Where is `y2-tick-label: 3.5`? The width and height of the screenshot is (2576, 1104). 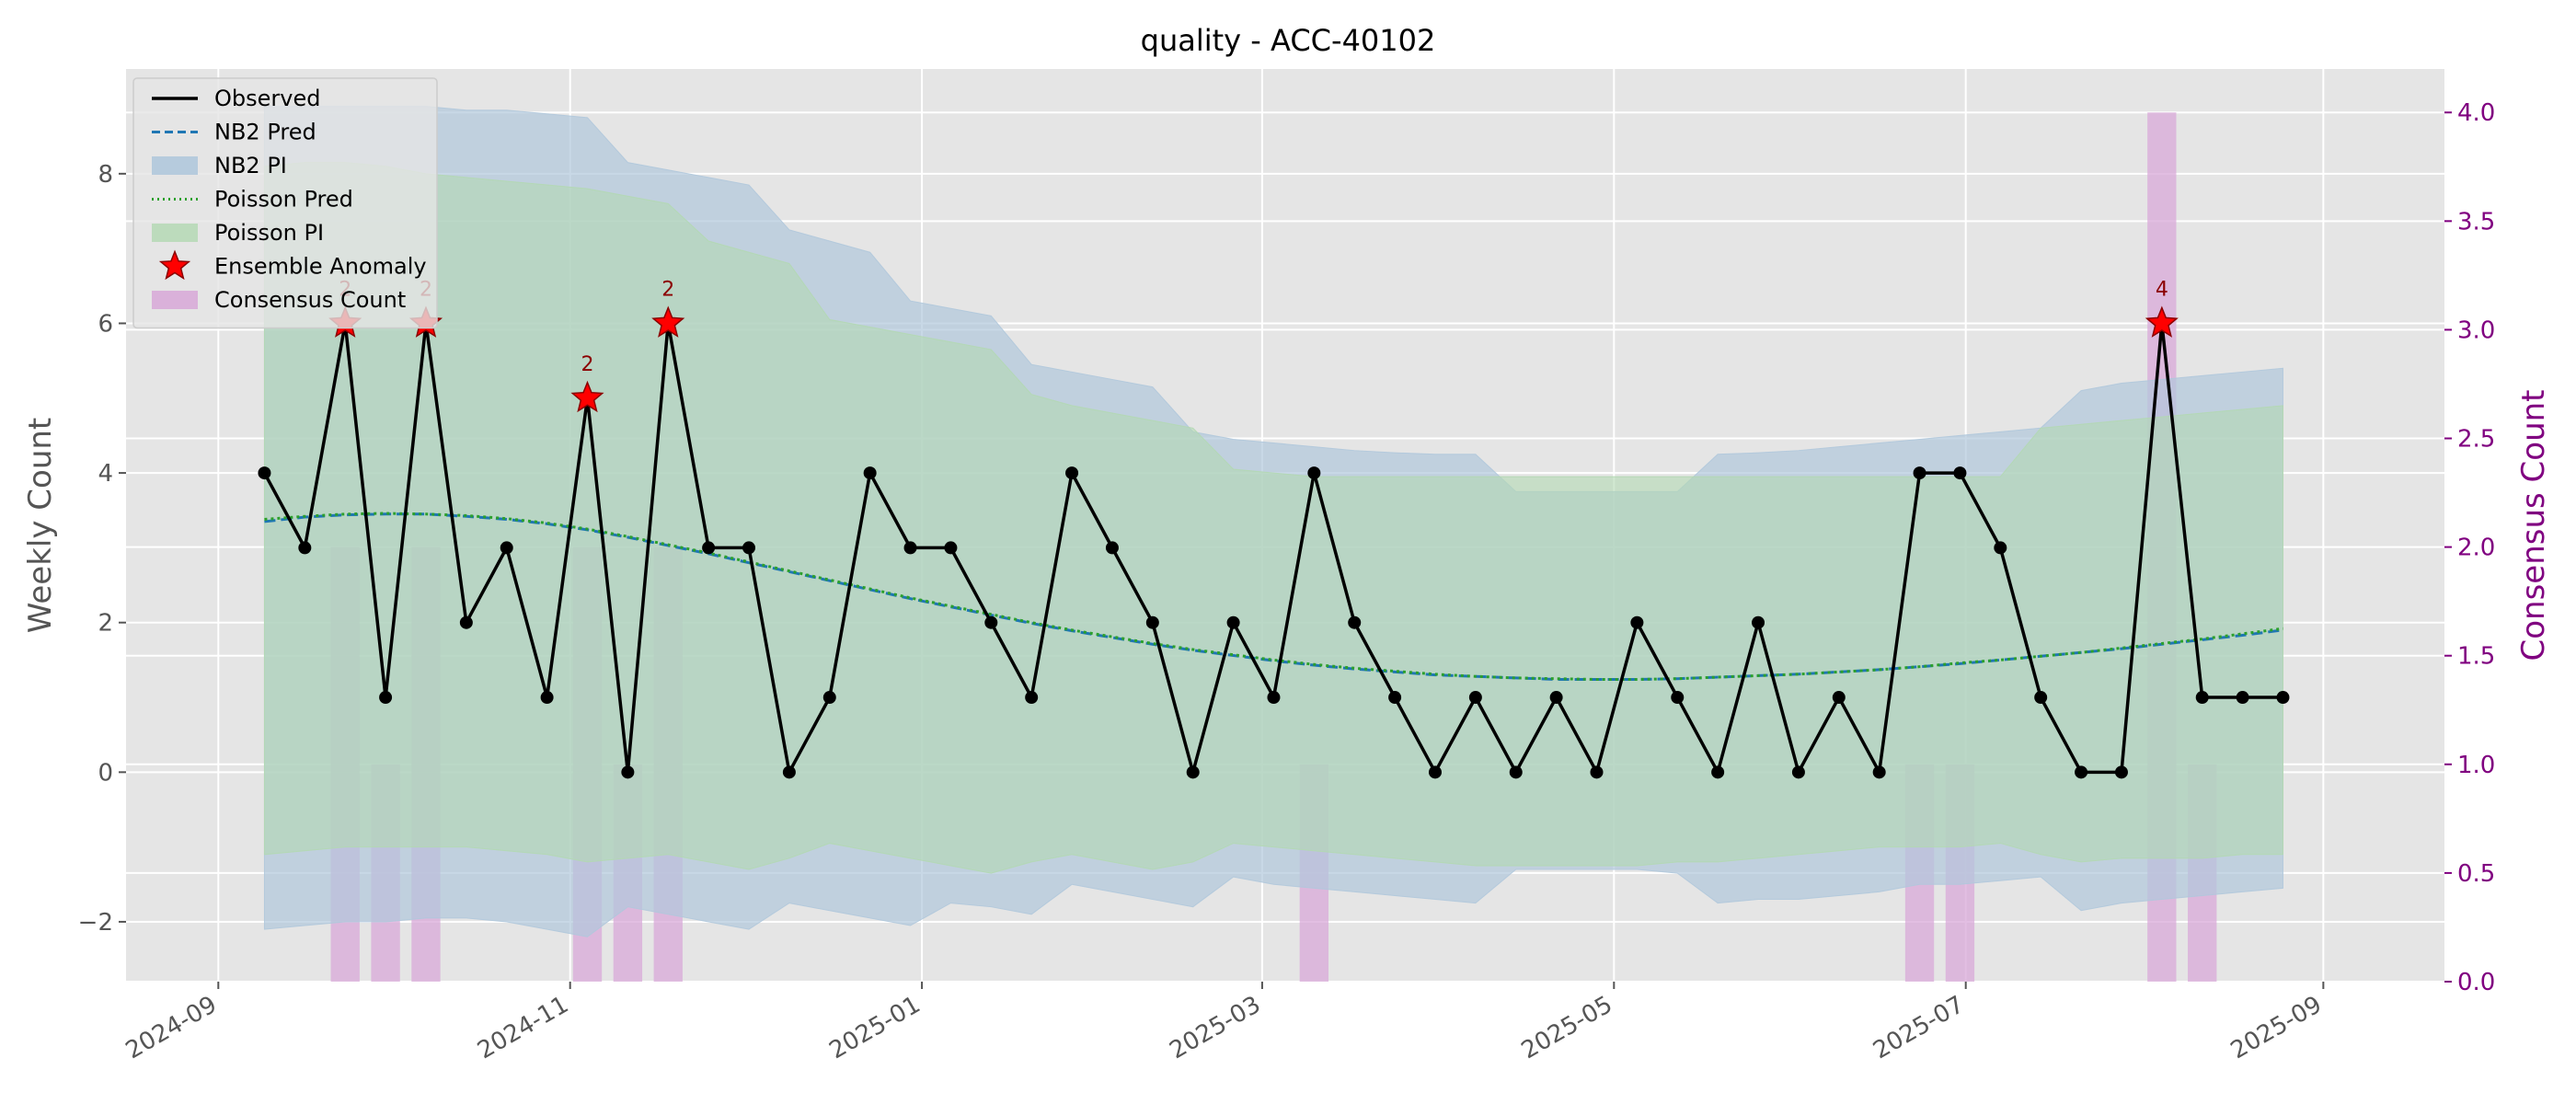
y2-tick-label: 3.5 is located at coordinates (2476, 222).